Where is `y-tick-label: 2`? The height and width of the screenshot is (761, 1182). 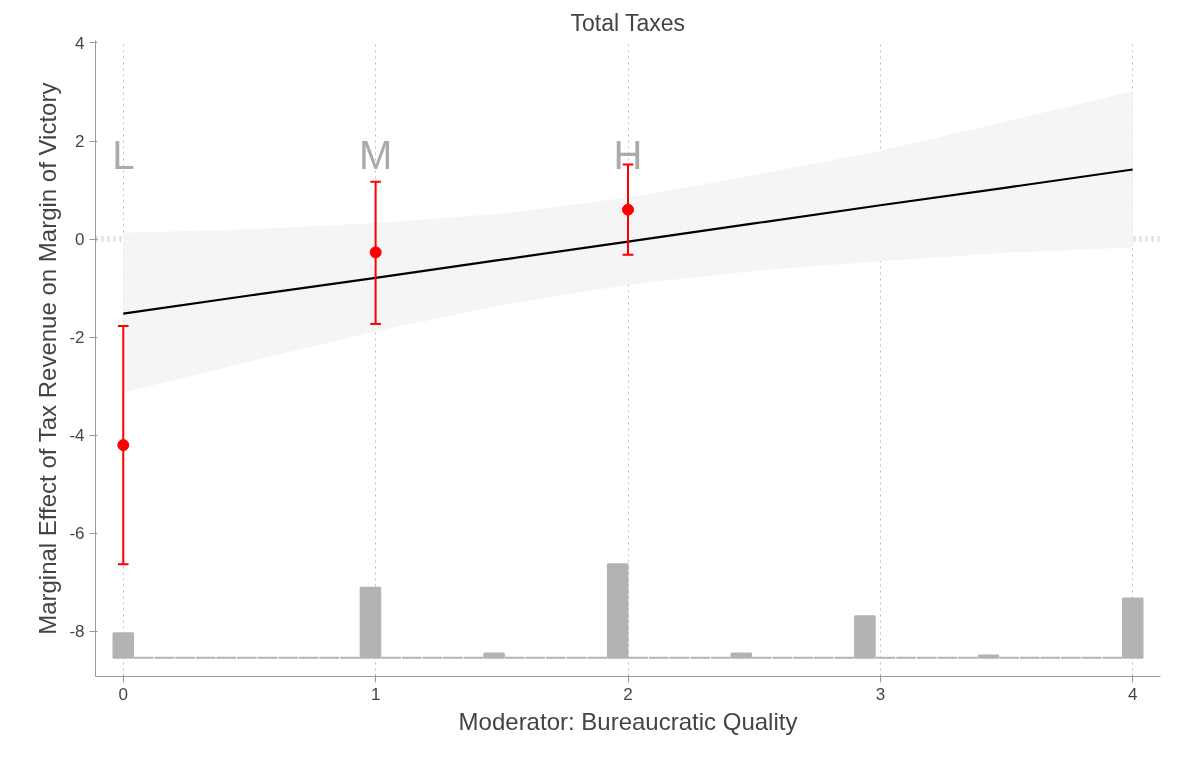
y-tick-label: 2 is located at coordinates (80, 142).